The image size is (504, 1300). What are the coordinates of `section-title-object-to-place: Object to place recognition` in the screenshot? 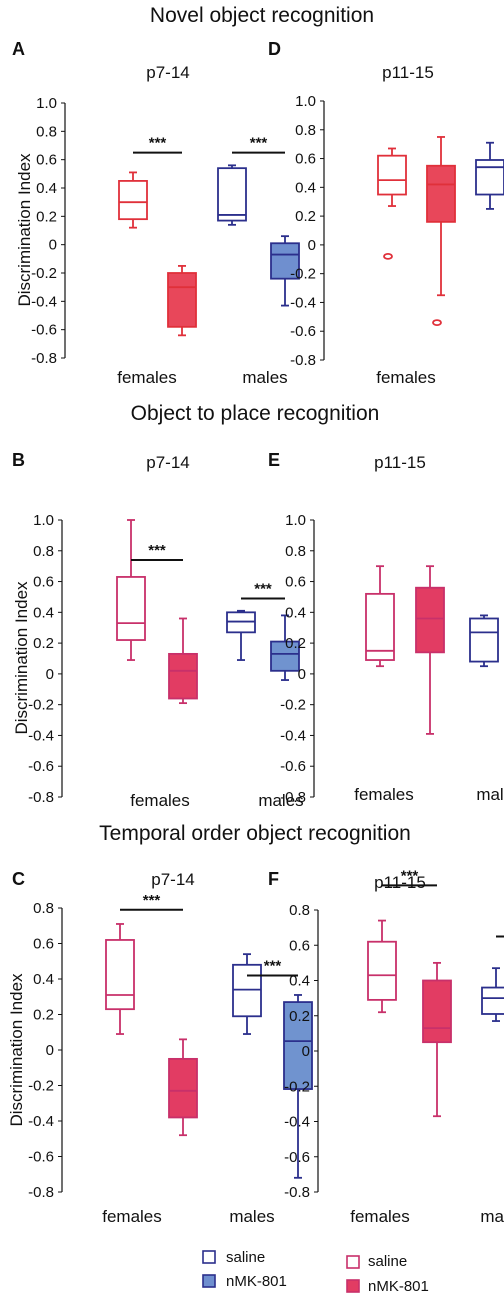 It's located at (255, 413).